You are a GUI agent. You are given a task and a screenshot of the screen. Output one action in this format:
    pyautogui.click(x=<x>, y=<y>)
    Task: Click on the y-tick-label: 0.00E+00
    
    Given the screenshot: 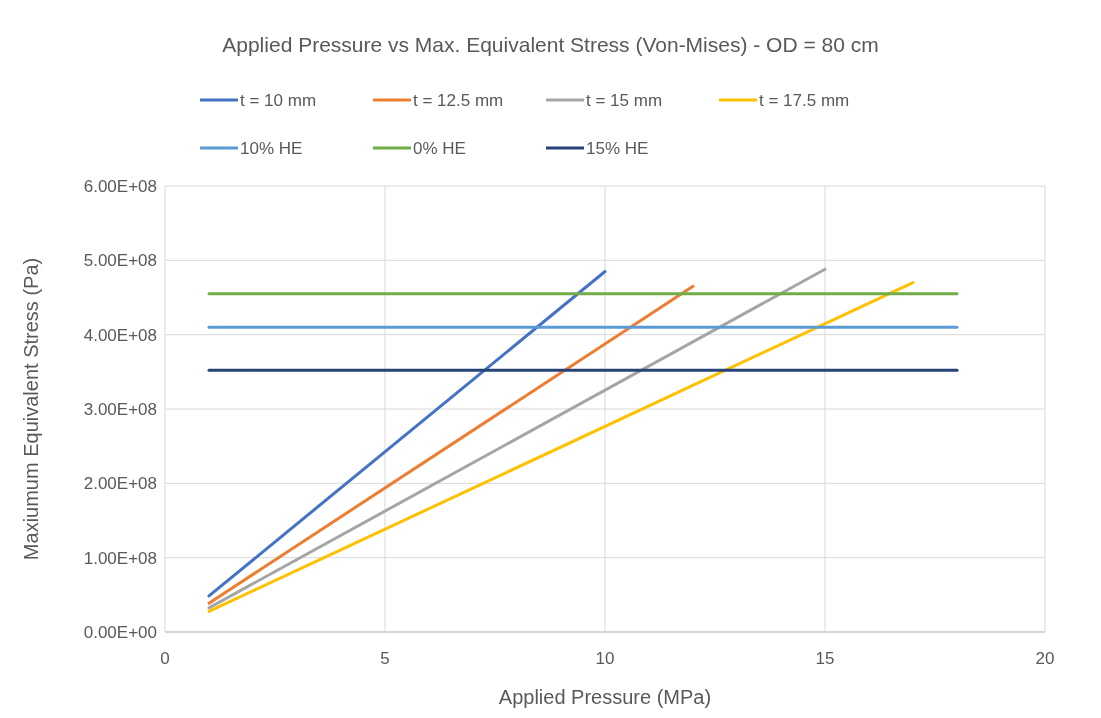 What is the action you would take?
    pyautogui.click(x=120, y=632)
    